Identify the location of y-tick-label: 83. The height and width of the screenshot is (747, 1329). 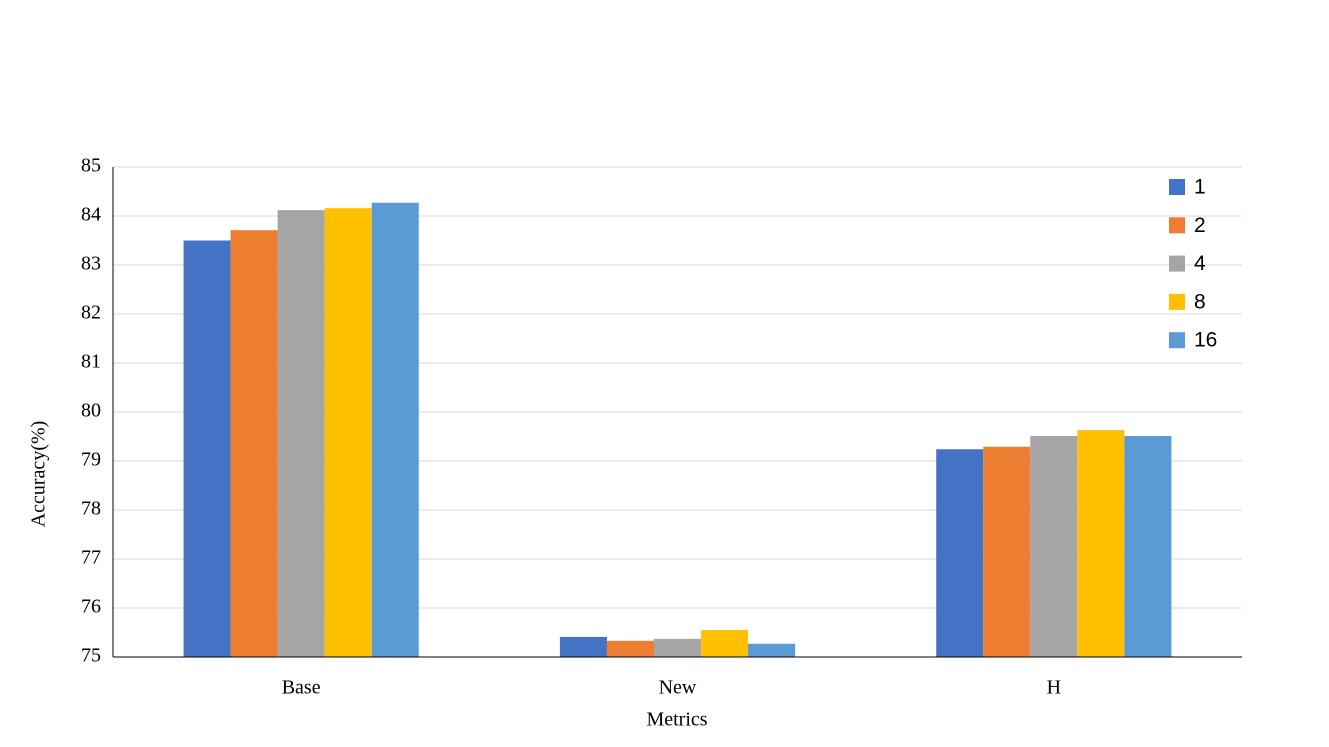
(91, 264).